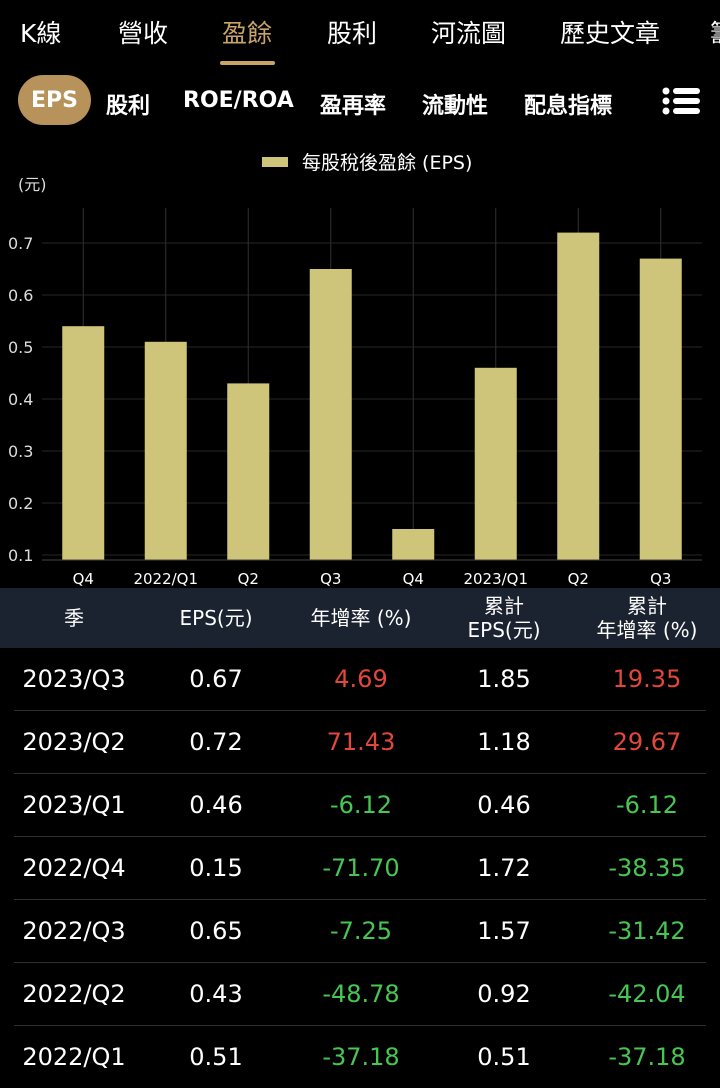 The width and height of the screenshot is (720, 1088). Describe the element at coordinates (20, 503) in the screenshot. I see `y-tick-label: 0.2` at that location.